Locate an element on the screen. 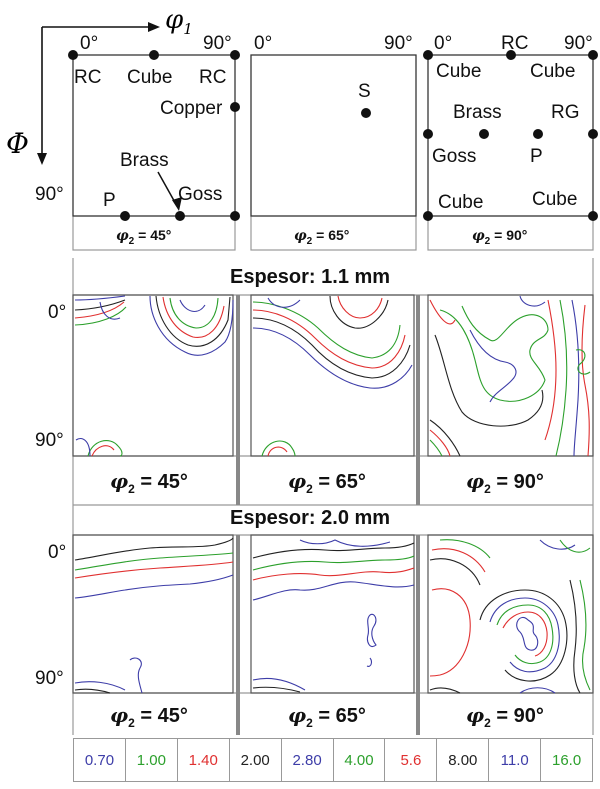  panel1-caption: φ2 = 45° is located at coordinates (143, 237).